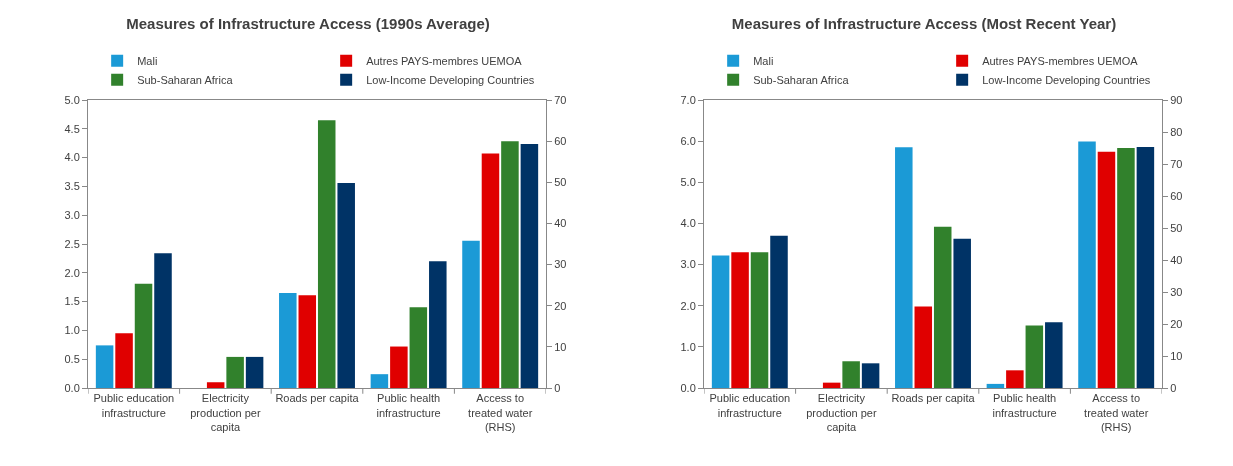 This screenshot has width=1233, height=466. Describe the element at coordinates (72, 186) in the screenshot. I see `y-tick-label: 3.5` at that location.